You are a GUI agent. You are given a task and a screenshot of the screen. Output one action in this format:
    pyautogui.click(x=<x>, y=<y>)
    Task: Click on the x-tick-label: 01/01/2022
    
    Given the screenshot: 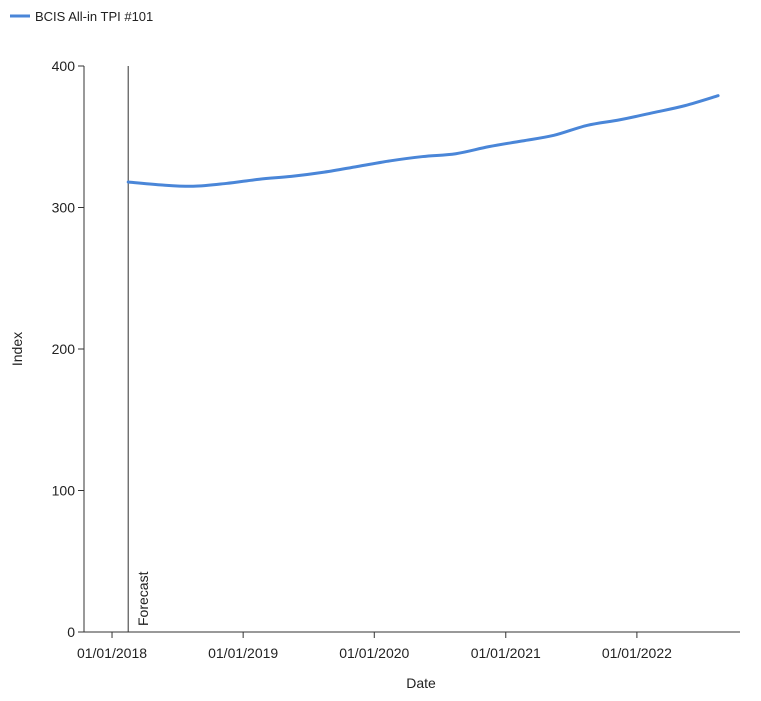 What is the action you would take?
    pyautogui.click(x=637, y=653)
    